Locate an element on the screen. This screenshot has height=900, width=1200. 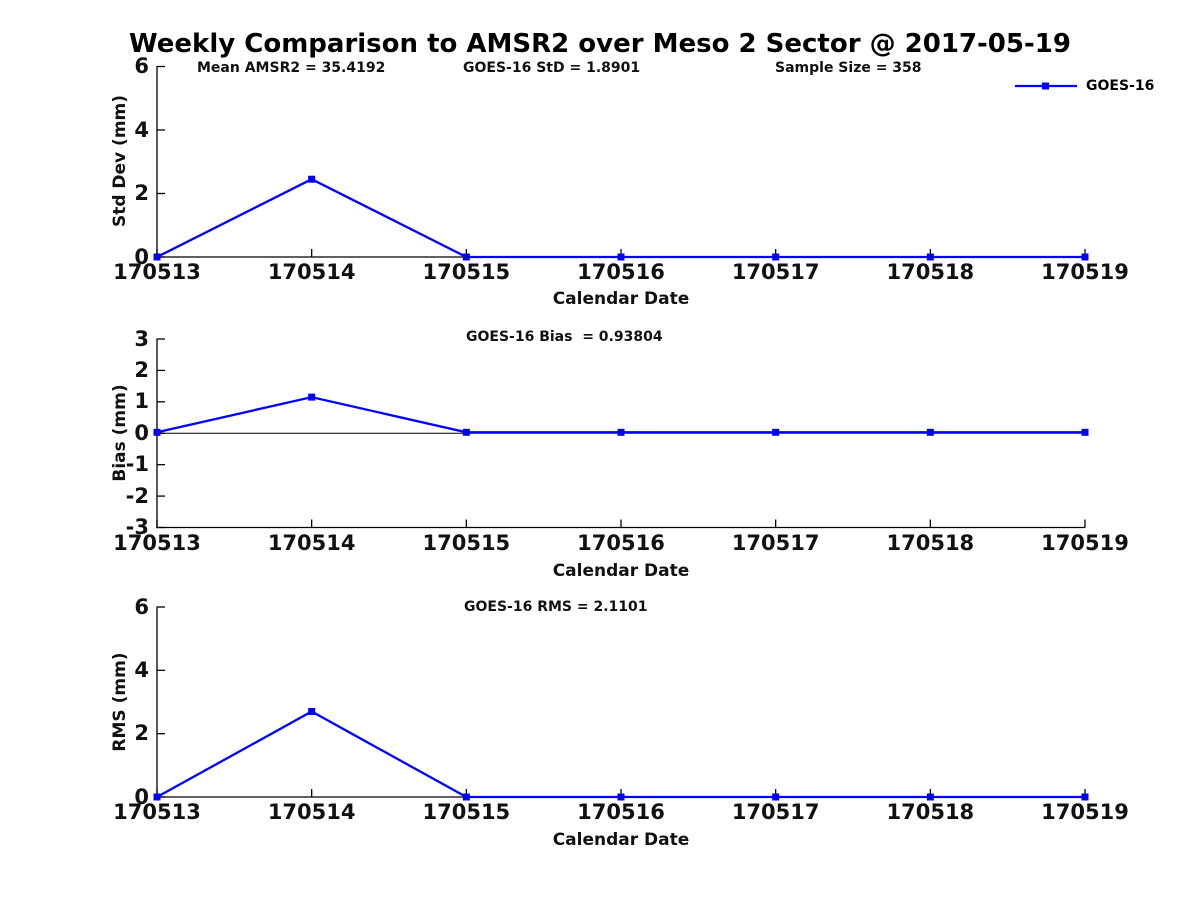
legend: GOES-16 is located at coordinates (1084, 86).